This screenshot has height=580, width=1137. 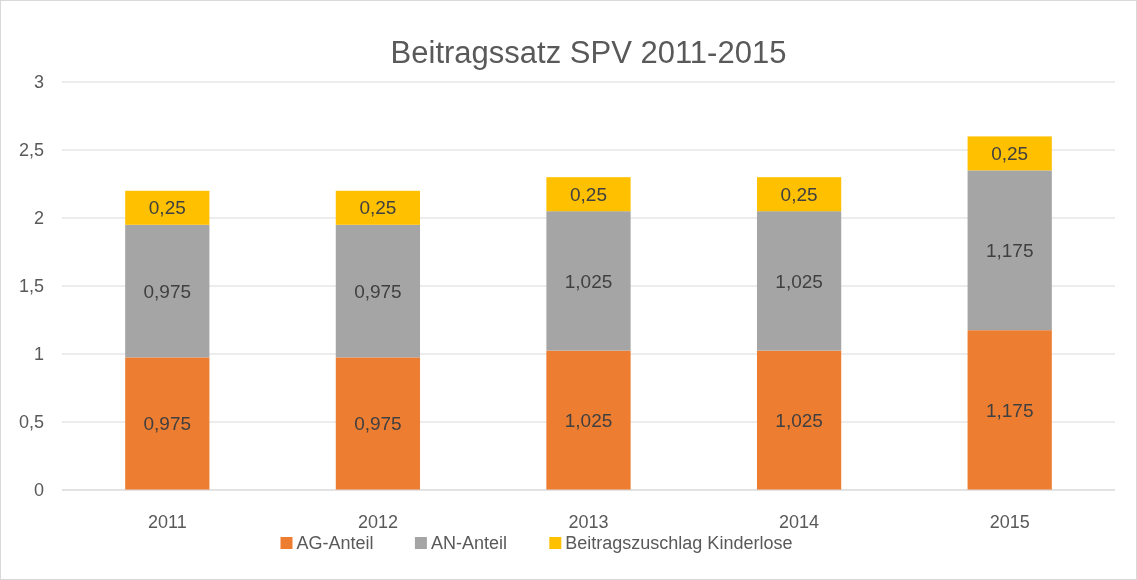 What do you see at coordinates (38, 354) in the screenshot?
I see `y-tick-label: 1` at bounding box center [38, 354].